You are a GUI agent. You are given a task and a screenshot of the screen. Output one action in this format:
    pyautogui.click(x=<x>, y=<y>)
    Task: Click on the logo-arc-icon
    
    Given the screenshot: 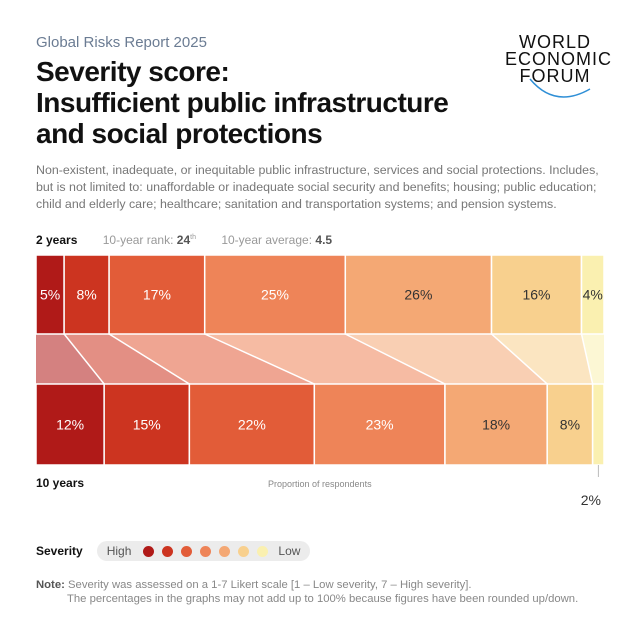 What is the action you would take?
    pyautogui.click(x=560, y=88)
    